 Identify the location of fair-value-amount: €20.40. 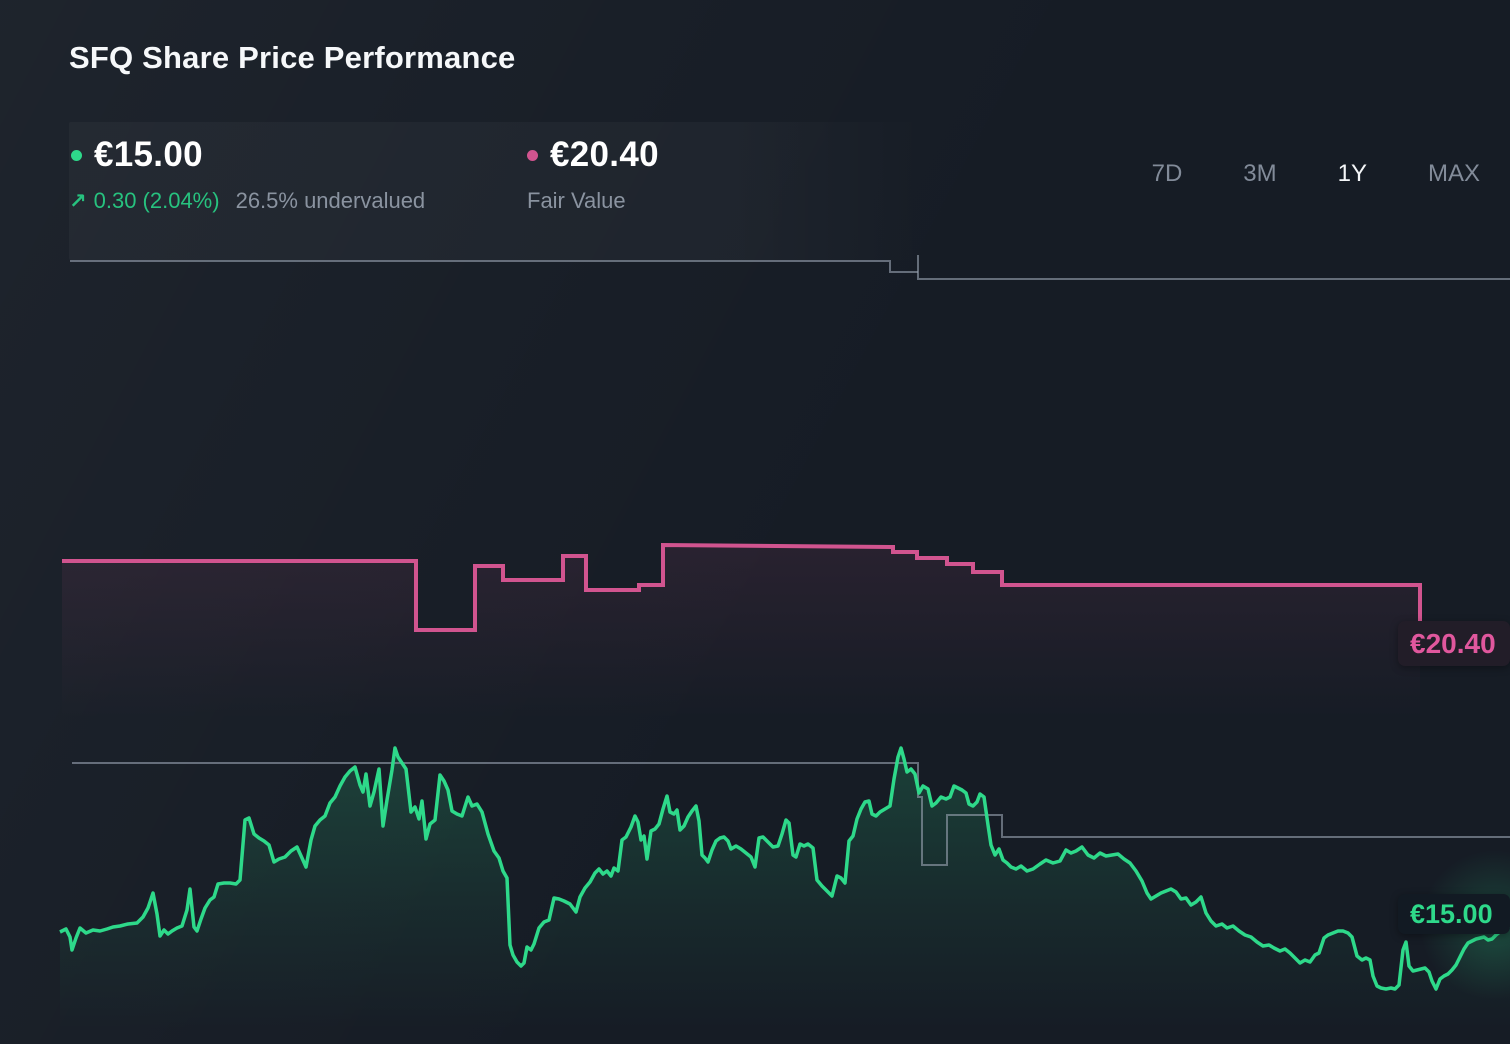
(604, 154).